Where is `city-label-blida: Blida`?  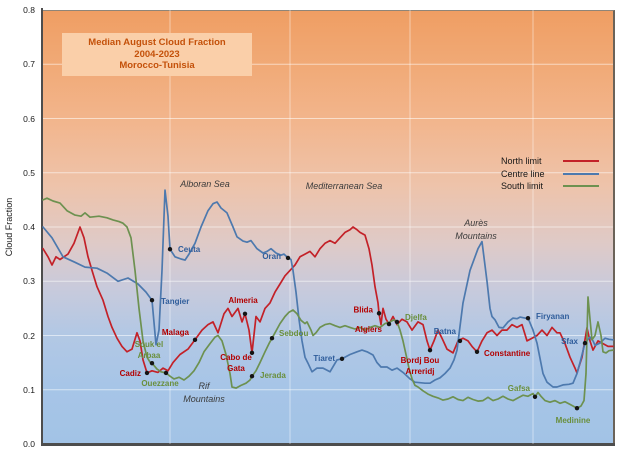 city-label-blida: Blida is located at coordinates (363, 309).